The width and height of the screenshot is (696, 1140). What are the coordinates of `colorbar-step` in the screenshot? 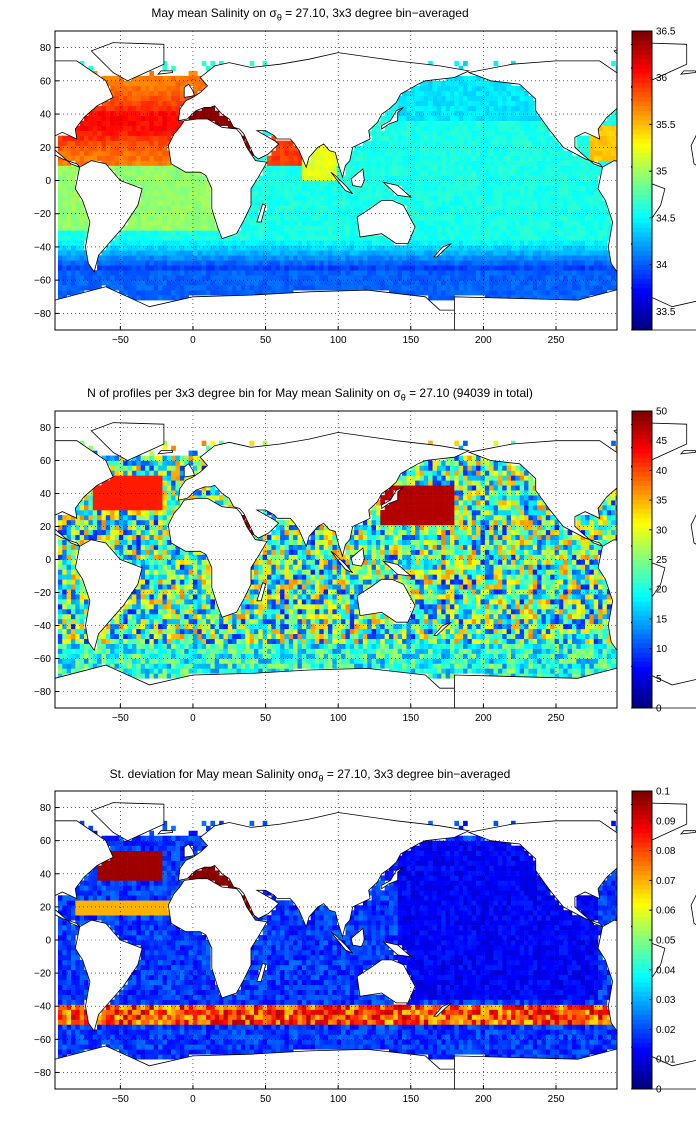 It's located at (642, 295).